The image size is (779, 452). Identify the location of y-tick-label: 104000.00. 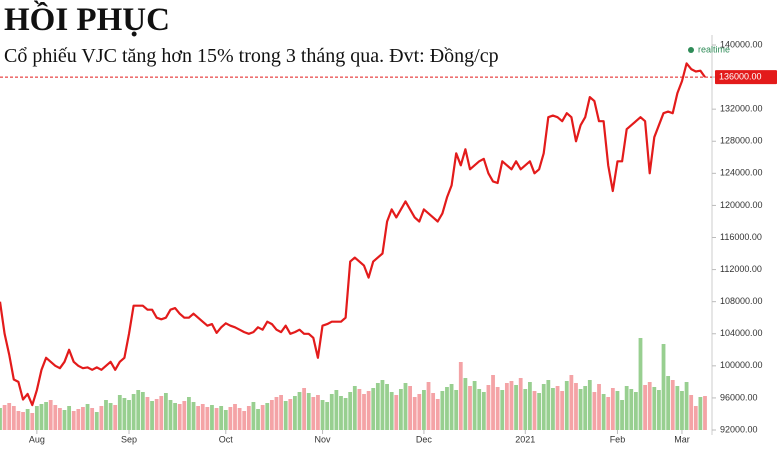
(741, 333).